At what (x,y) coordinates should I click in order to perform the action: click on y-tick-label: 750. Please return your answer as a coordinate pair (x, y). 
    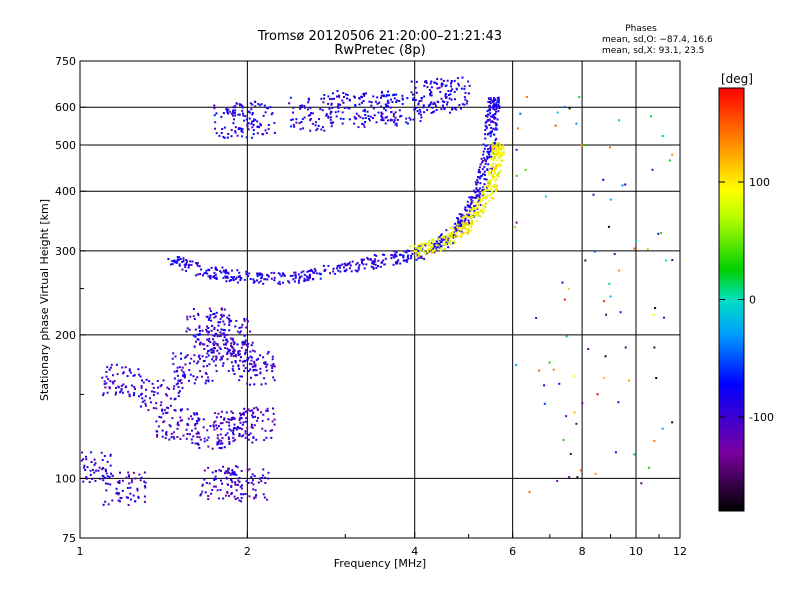
    Looking at the image, I should click on (65, 61).